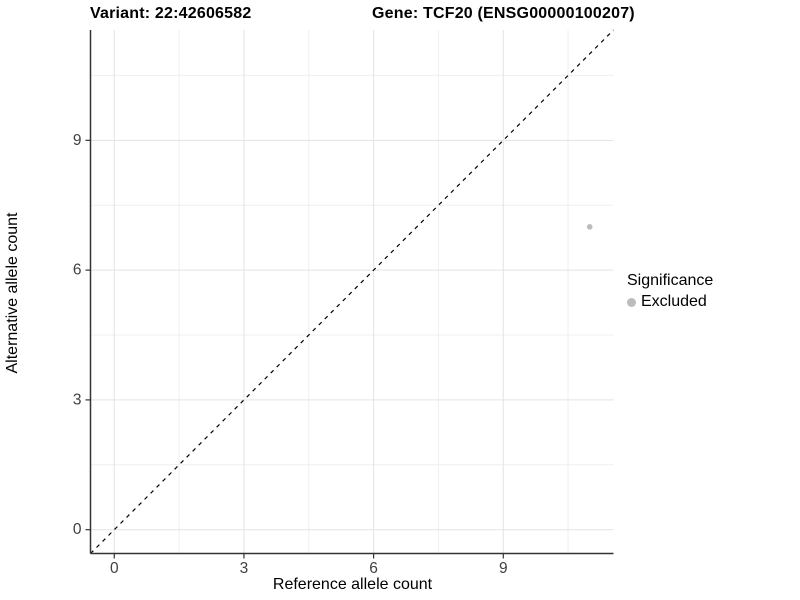 The height and width of the screenshot is (600, 800). Describe the element at coordinates (503, 13) in the screenshot. I see `gene-title: Gene: TCF20 (ENSG00000100207)` at that location.